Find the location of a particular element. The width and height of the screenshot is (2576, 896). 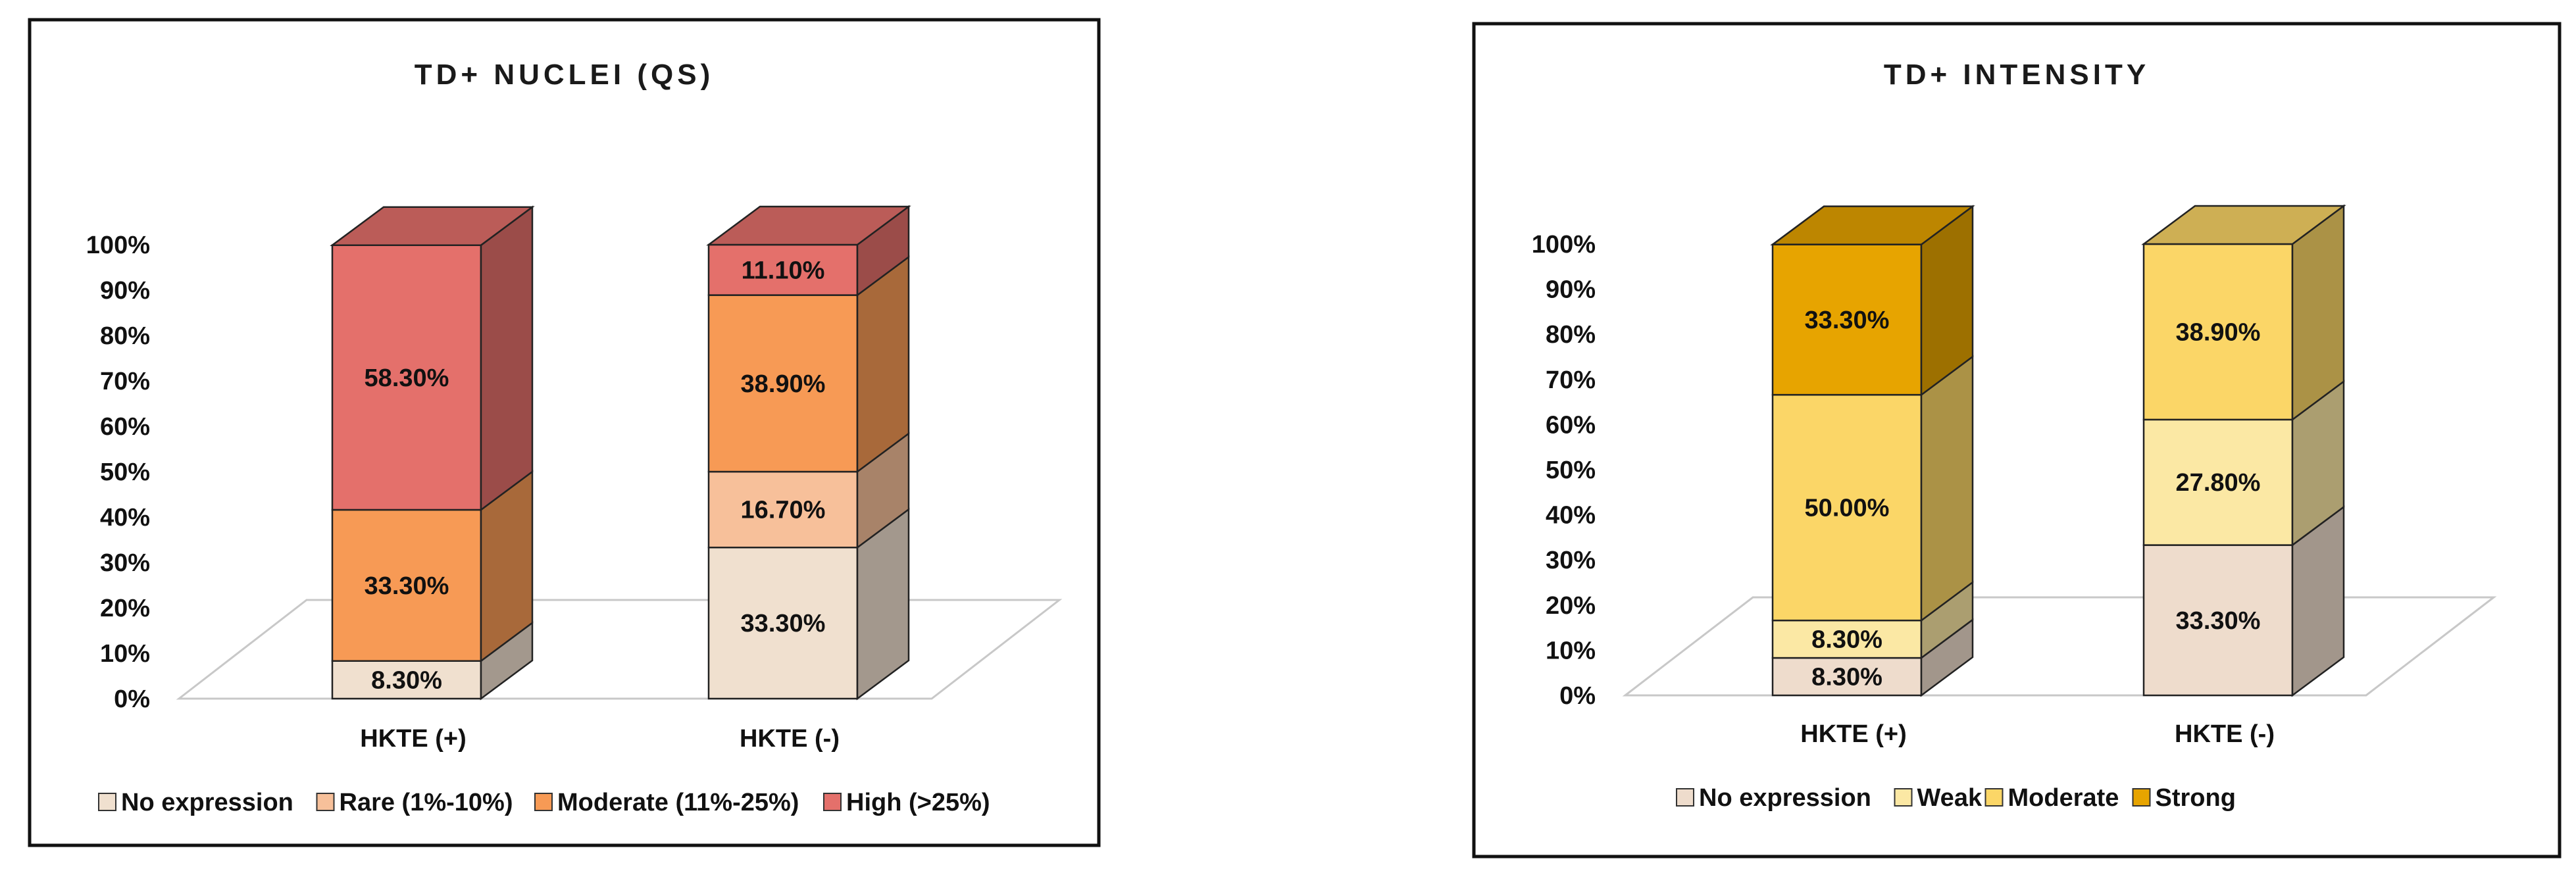

legend-entry: Moderate (11%-25%) is located at coordinates (678, 803).